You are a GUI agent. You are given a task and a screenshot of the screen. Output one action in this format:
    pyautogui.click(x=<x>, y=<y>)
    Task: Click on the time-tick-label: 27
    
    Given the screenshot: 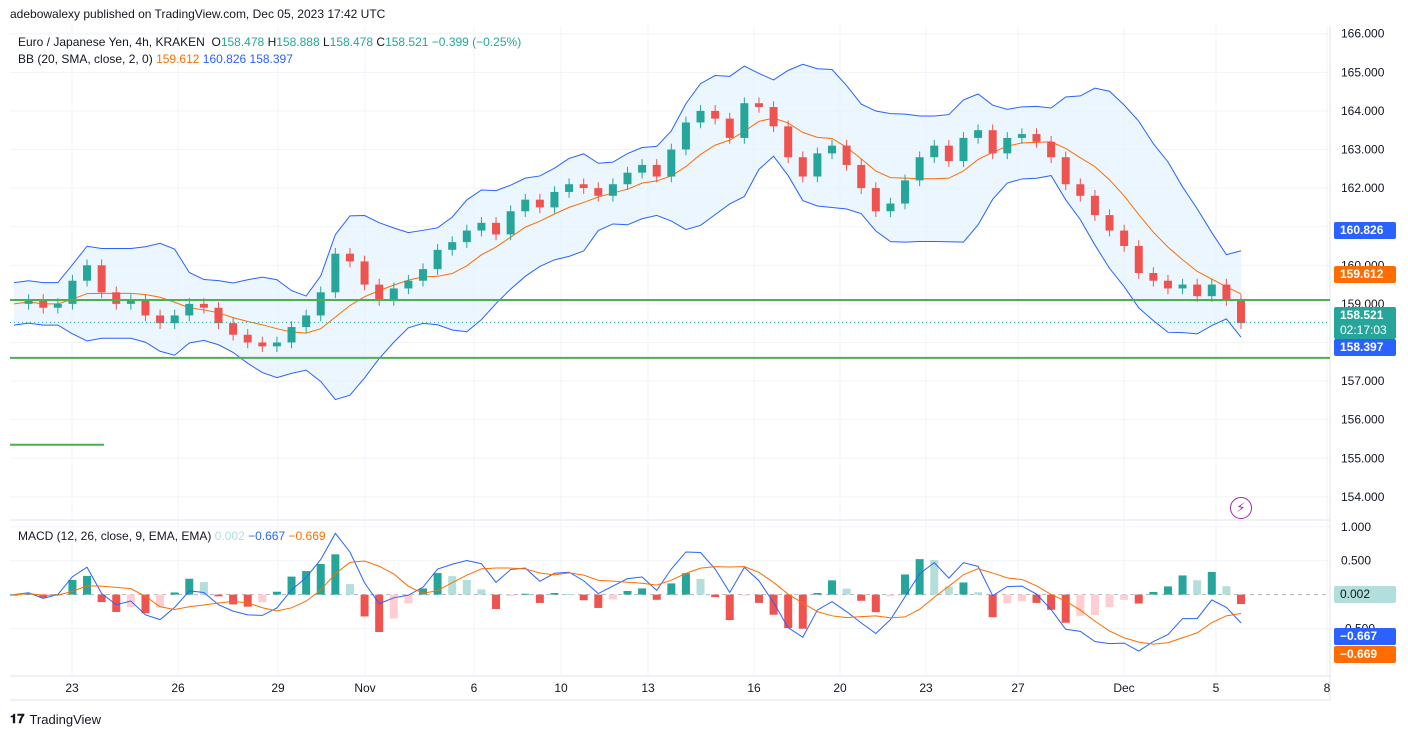 What is the action you would take?
    pyautogui.click(x=1018, y=688)
    